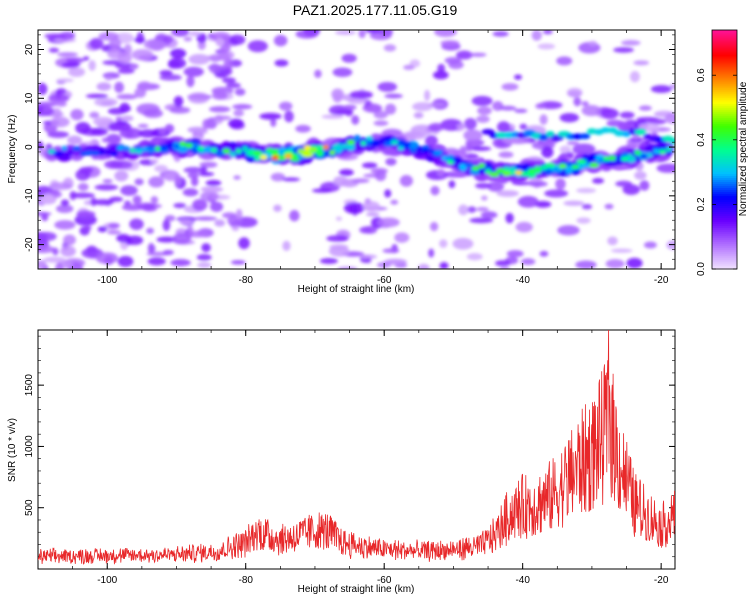 The image size is (750, 600). What do you see at coordinates (107, 580) in the screenshot?
I see `x-tick-label: -100` at bounding box center [107, 580].